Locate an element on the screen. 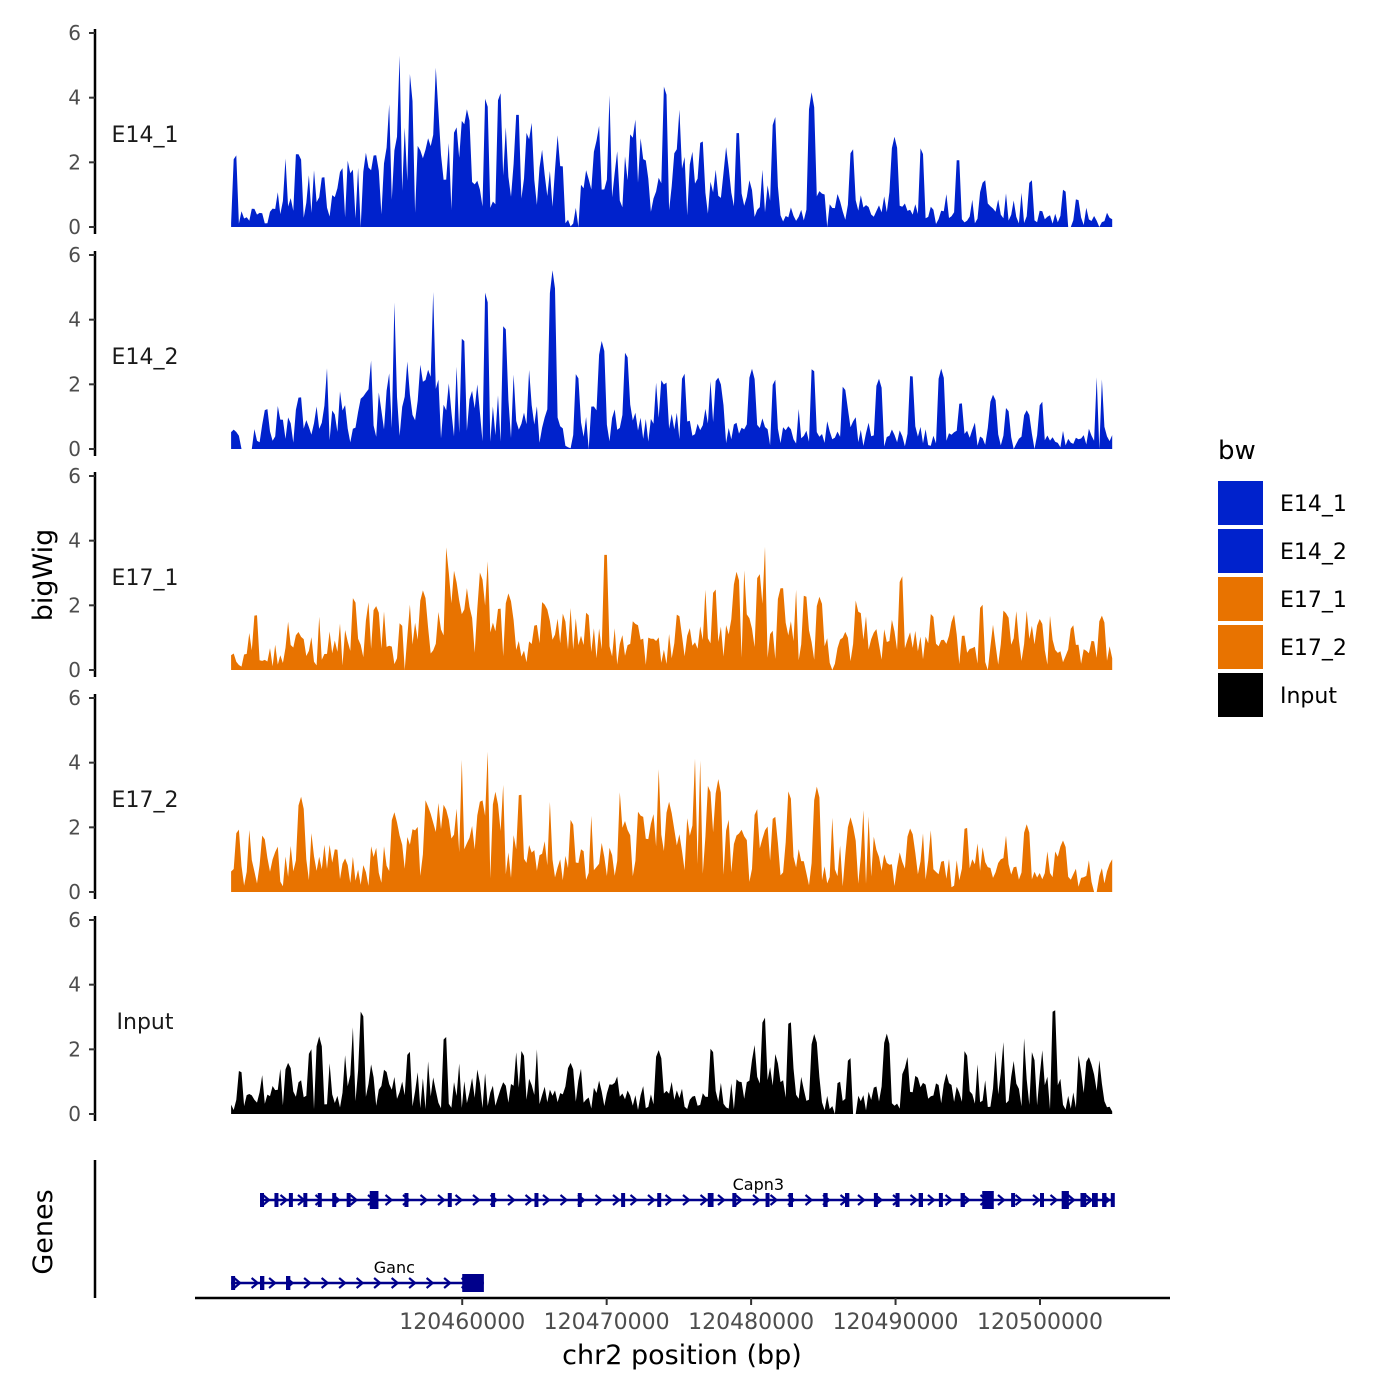 This screenshot has height=1400, width=1400. legend-label: E14_1 is located at coordinates (1313, 504).